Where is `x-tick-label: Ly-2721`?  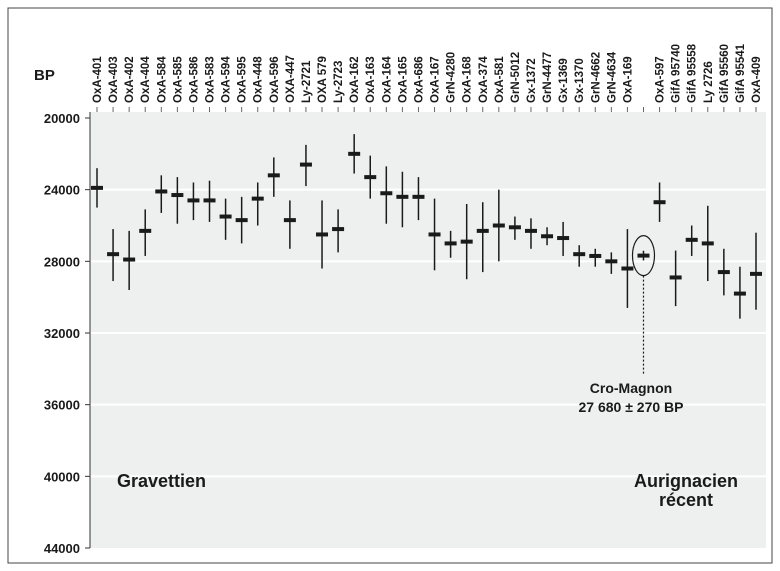
x-tick-label: Ly-2721 is located at coordinates (307, 81).